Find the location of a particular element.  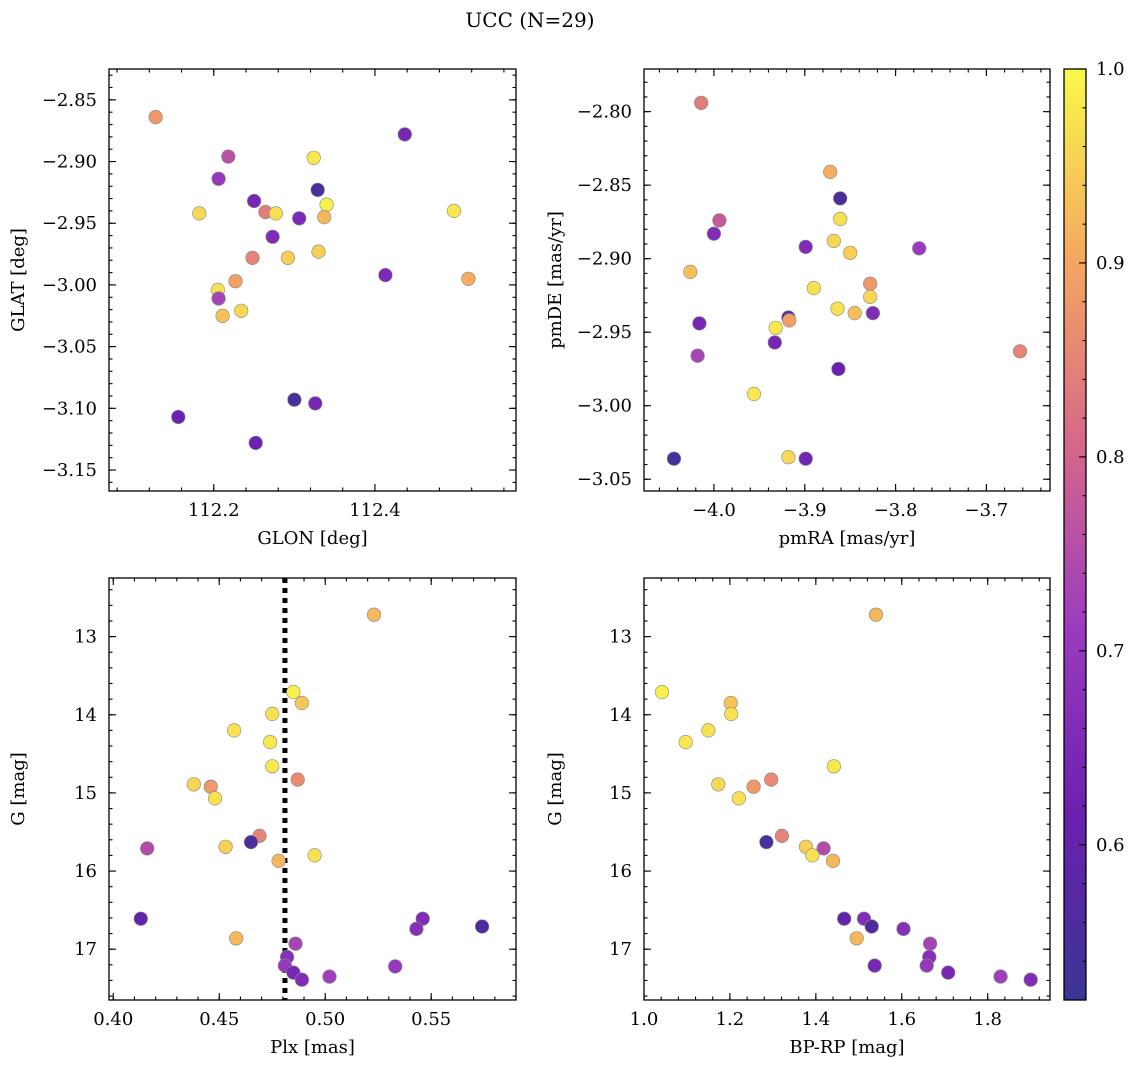

colorbar: 0.6 0.7 0.8 0.9 1.0 is located at coordinates (1094, 530).